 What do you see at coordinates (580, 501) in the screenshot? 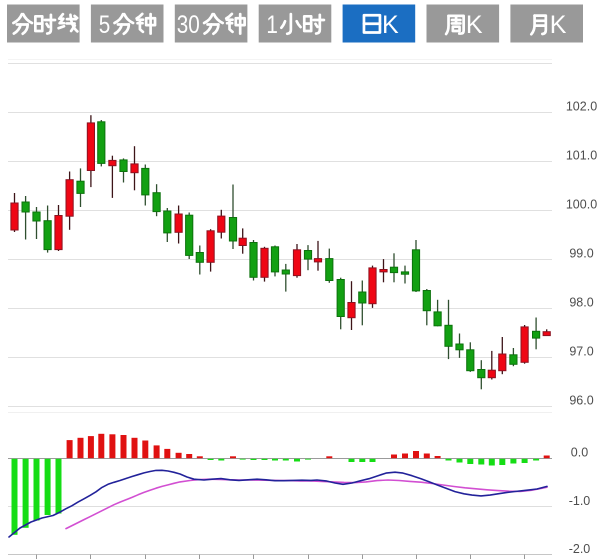
I see `svg-text: -1.0` at bounding box center [580, 501].